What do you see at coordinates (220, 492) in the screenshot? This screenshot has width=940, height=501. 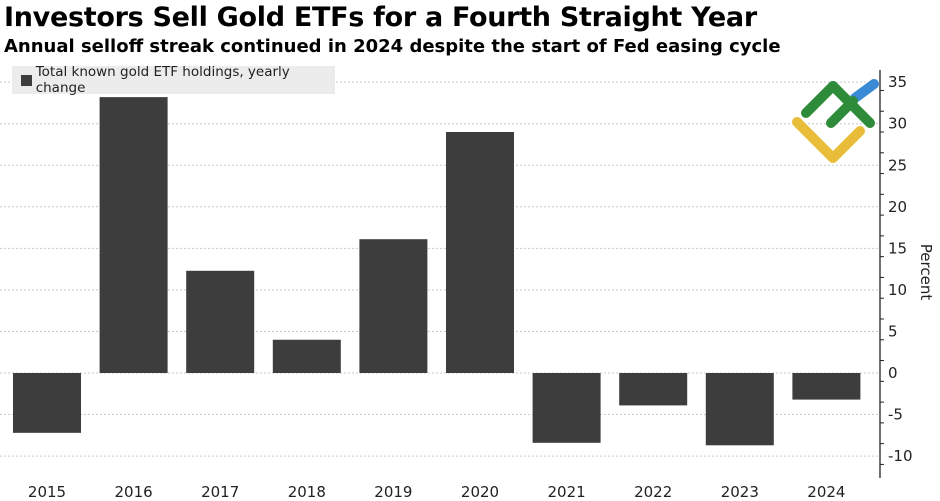 I see `x-tick-label: 2017` at bounding box center [220, 492].